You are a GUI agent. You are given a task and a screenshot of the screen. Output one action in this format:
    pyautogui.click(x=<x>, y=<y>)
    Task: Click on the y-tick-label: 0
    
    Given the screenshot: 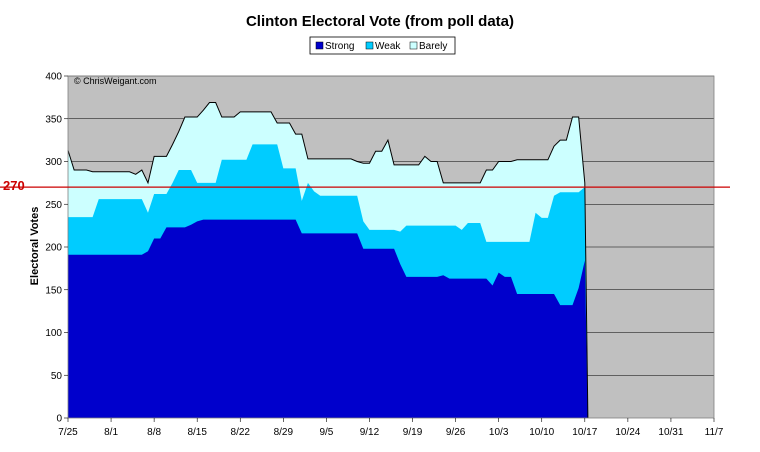 What is the action you would take?
    pyautogui.click(x=59, y=419)
    